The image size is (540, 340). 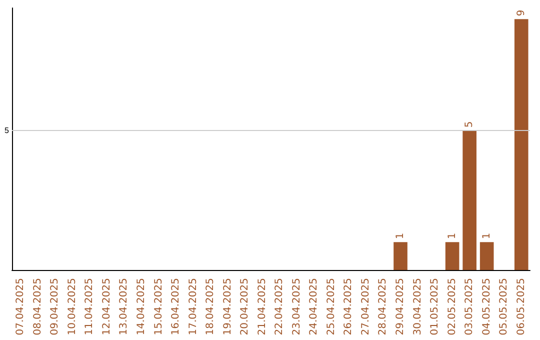 What do you see at coordinates (521, 307) in the screenshot?
I see `x-tick-label: 06.05.2025` at bounding box center [521, 307].